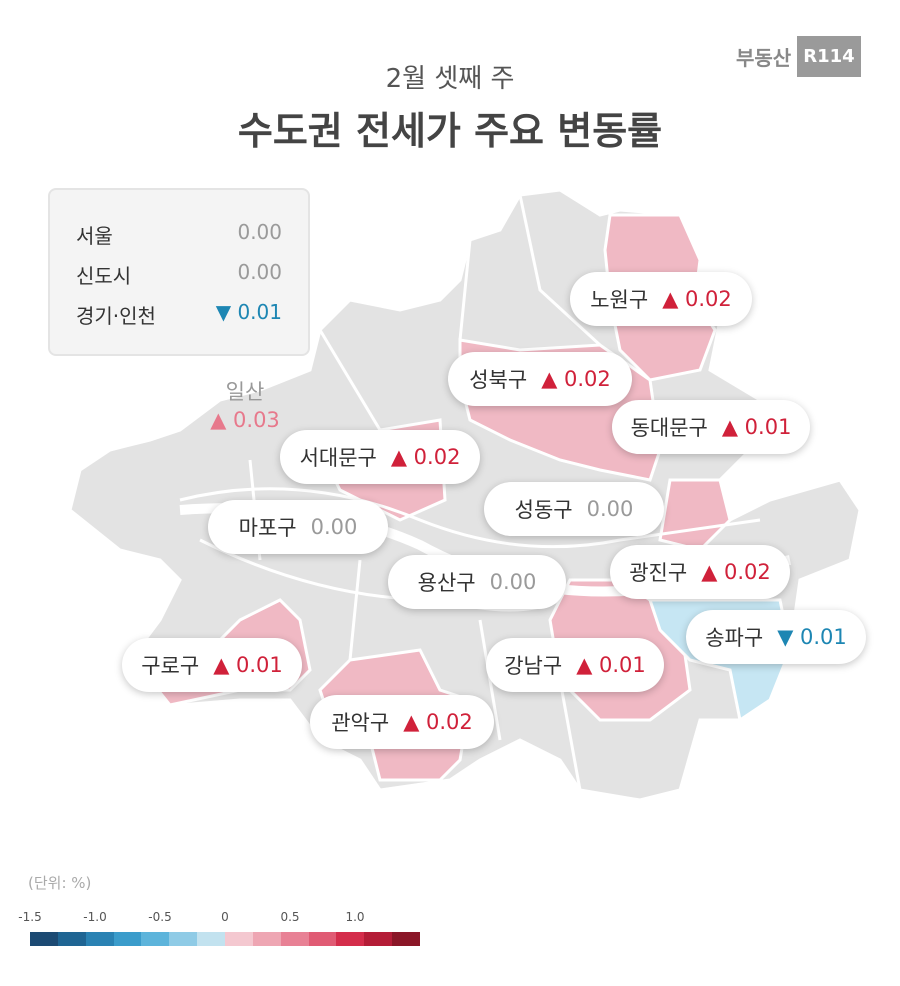 This screenshot has width=900, height=986. I want to click on district-label: 성동구 0.00, so click(574, 509).